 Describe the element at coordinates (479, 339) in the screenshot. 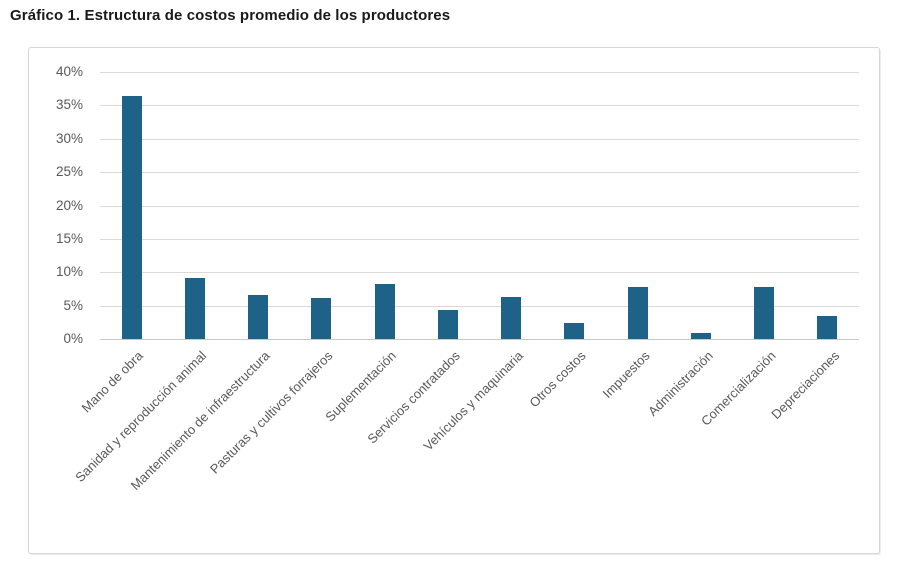

I see `x-axis-line` at that location.